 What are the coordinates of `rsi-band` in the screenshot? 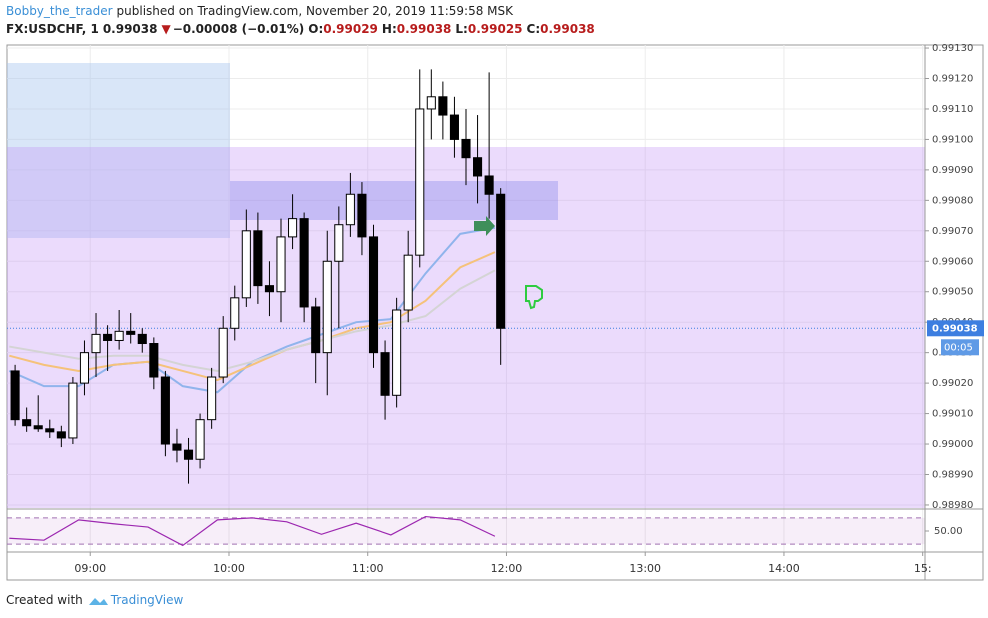 It's located at (466, 531).